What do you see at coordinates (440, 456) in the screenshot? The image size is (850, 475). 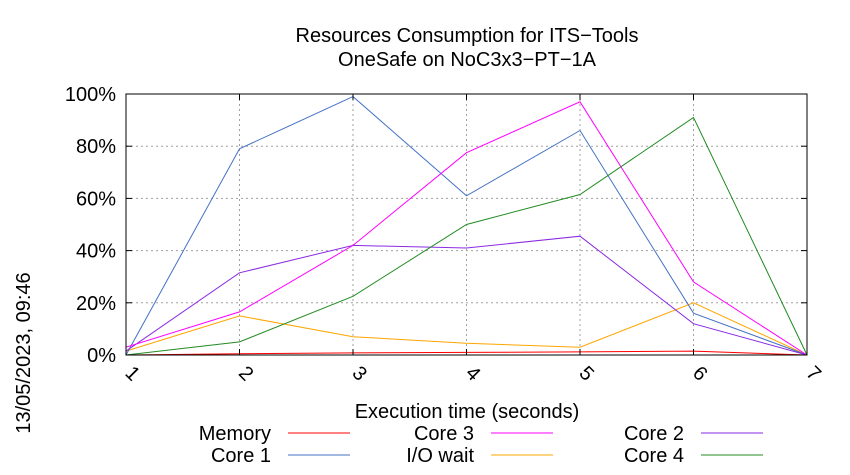 I see `legend-label-i-o-wait: I/O wait` at bounding box center [440, 456].